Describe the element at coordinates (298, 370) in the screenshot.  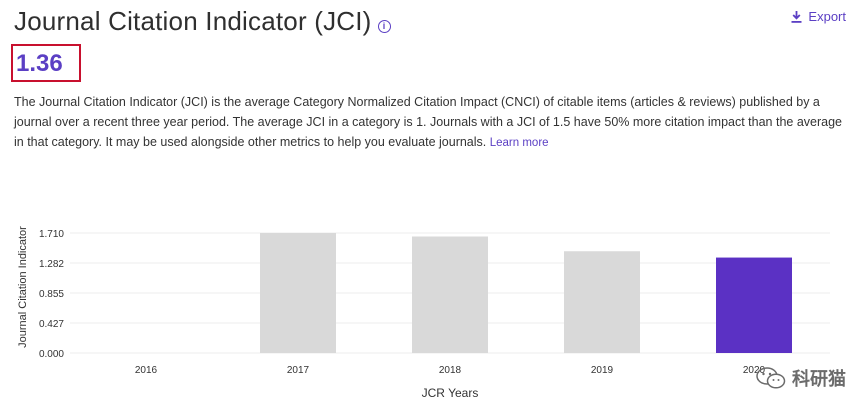
I see `x-tick-label: 2017` at that location.